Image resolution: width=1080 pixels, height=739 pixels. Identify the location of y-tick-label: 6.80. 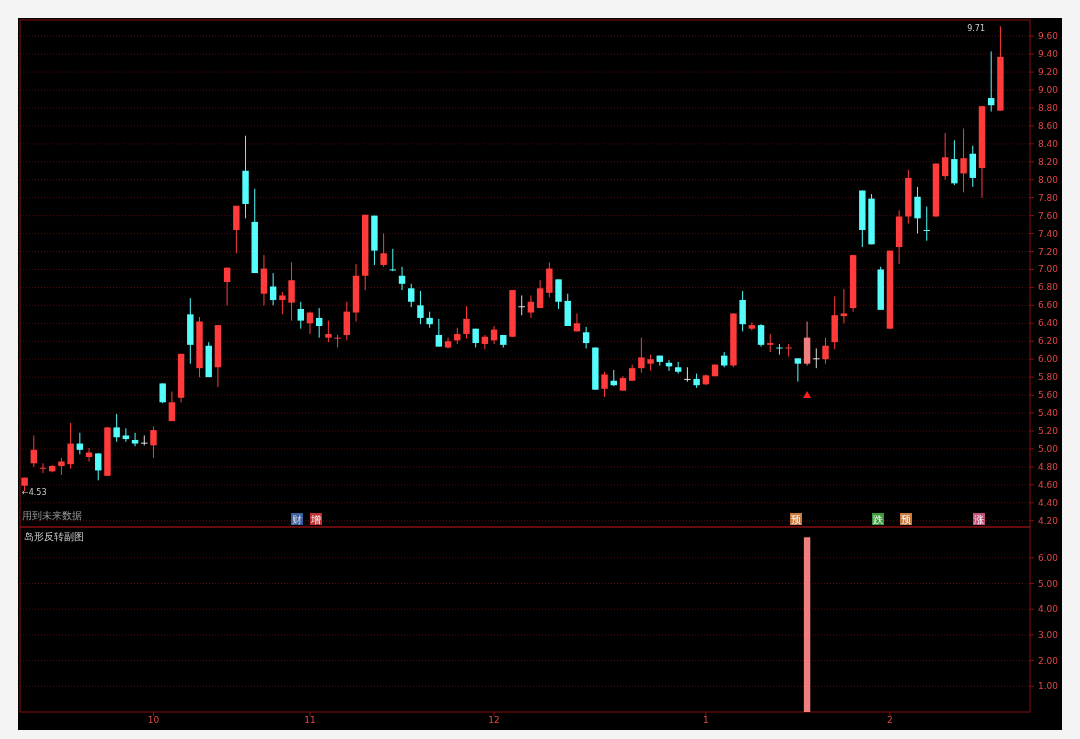
(1048, 287).